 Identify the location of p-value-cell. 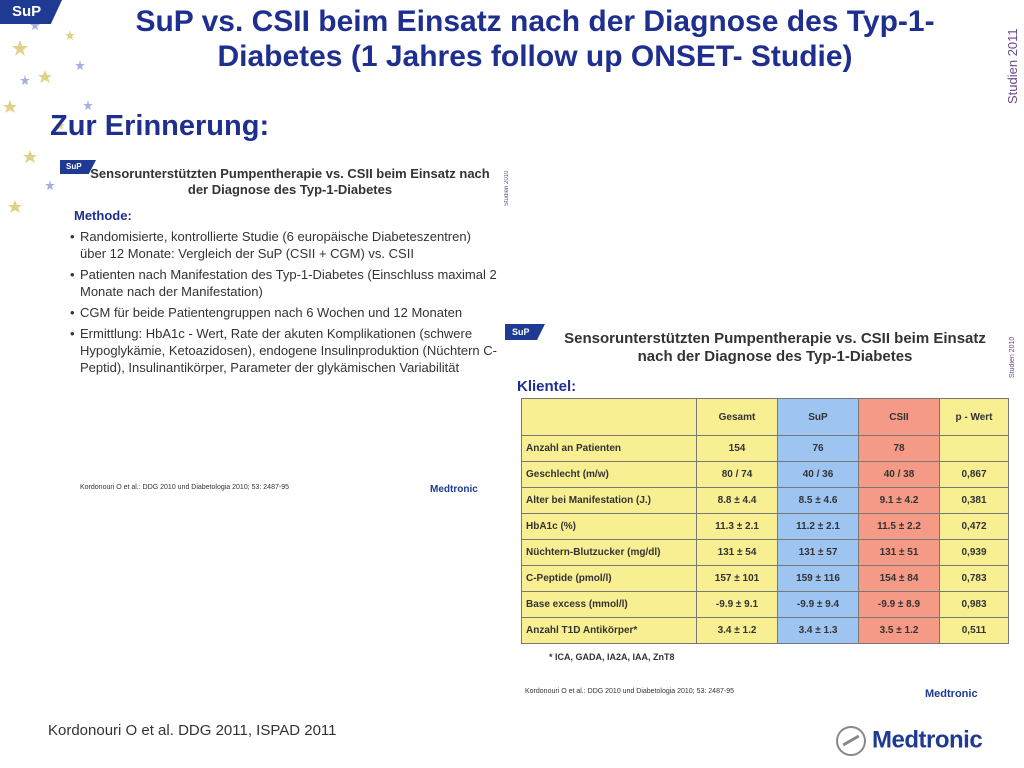
(974, 448).